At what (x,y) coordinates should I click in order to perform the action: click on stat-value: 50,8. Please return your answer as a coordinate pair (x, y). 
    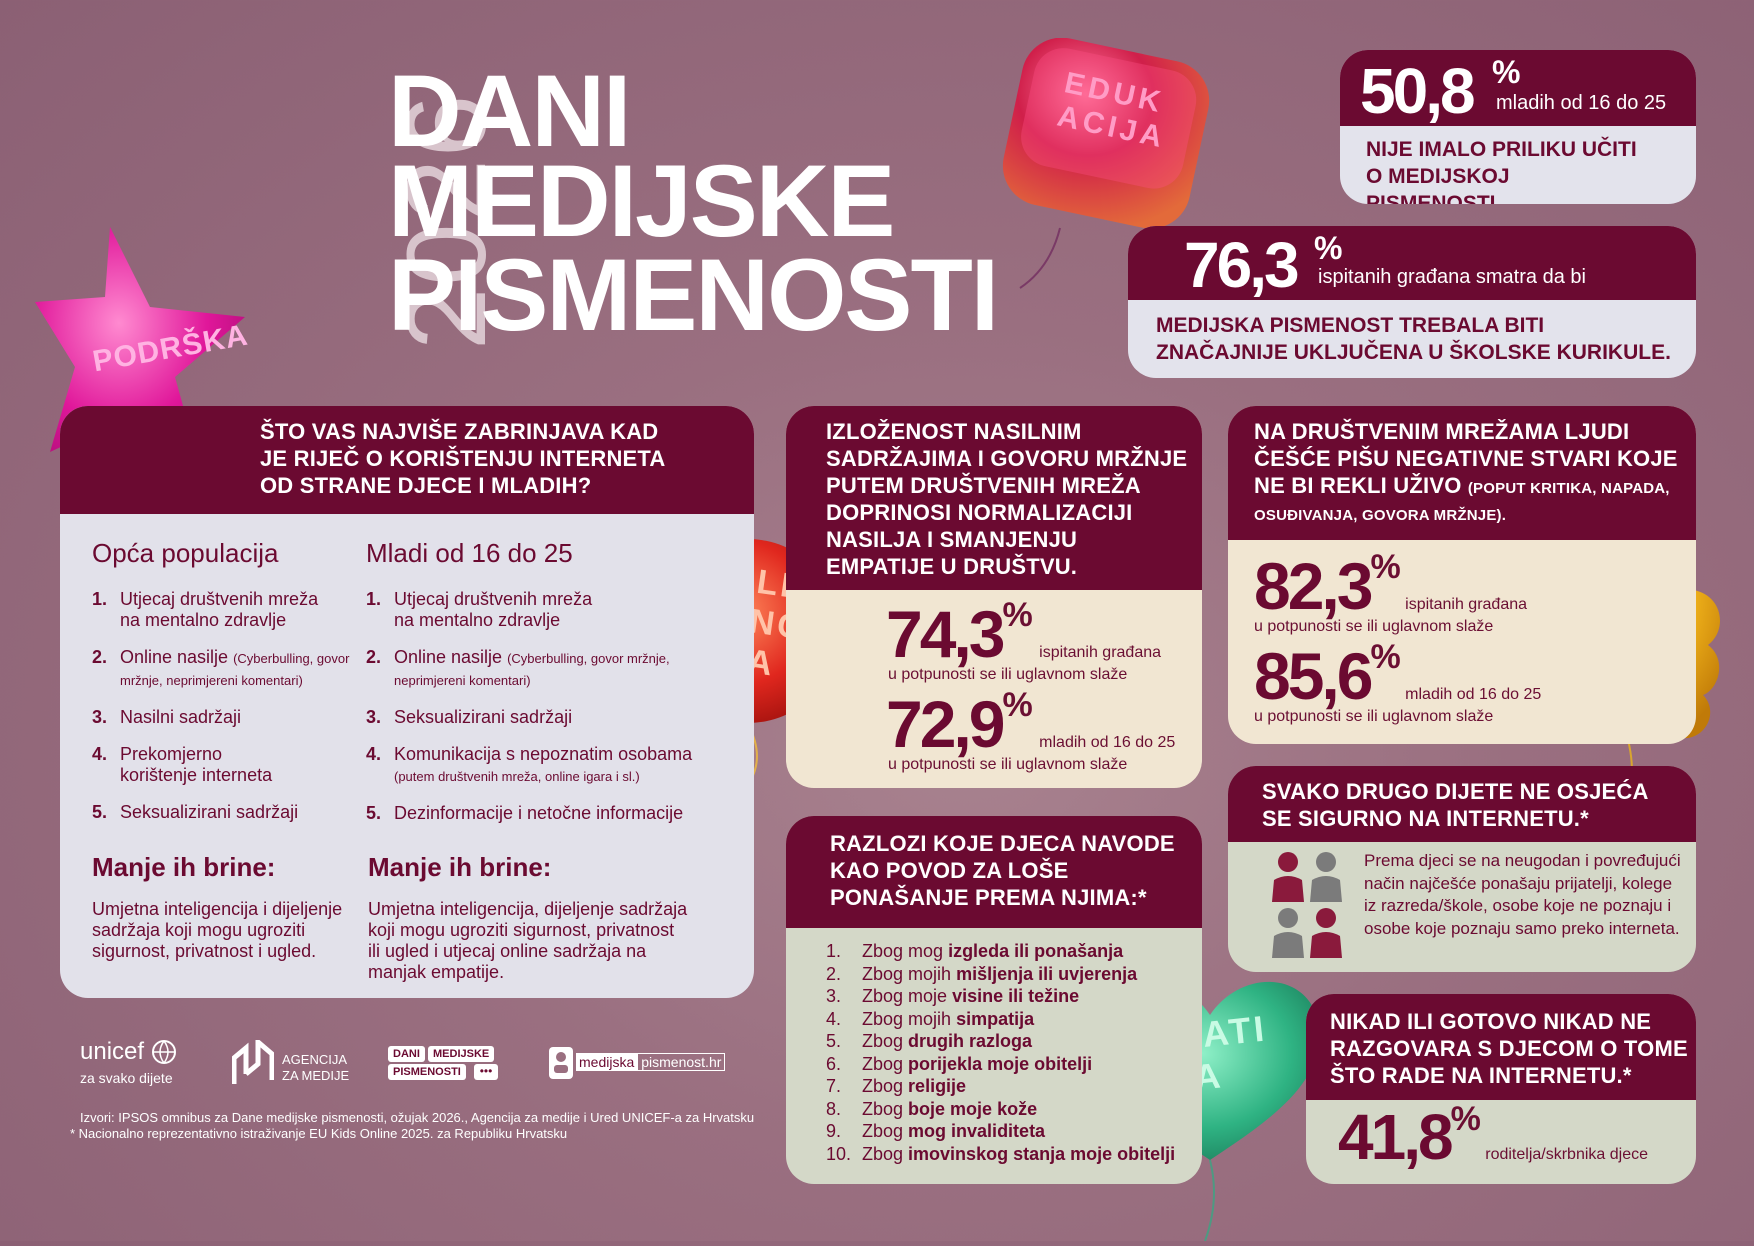
    Looking at the image, I should click on (1418, 91).